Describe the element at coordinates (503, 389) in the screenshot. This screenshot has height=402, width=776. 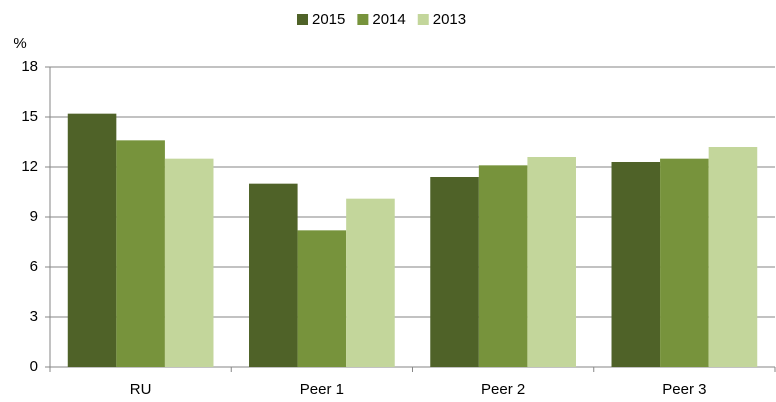
I see `x-tick-label: Peer 2` at that location.